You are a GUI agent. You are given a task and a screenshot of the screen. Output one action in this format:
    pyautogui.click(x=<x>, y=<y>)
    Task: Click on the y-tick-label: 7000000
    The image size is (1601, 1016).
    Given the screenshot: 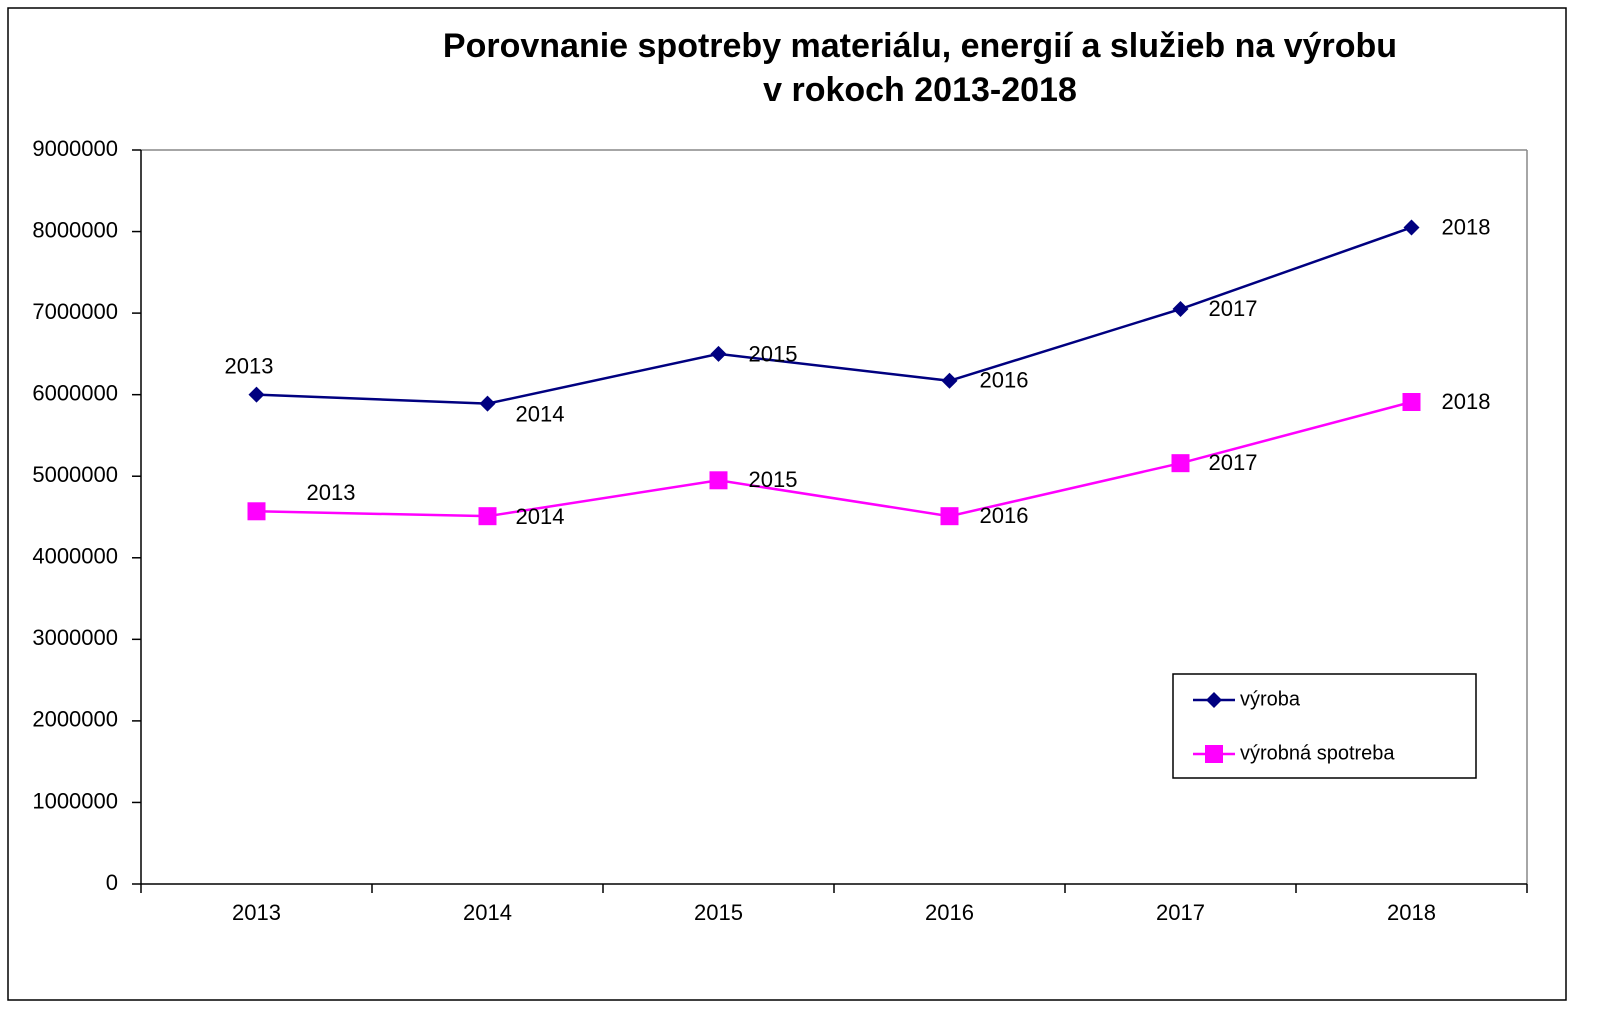 What is the action you would take?
    pyautogui.click(x=75, y=311)
    